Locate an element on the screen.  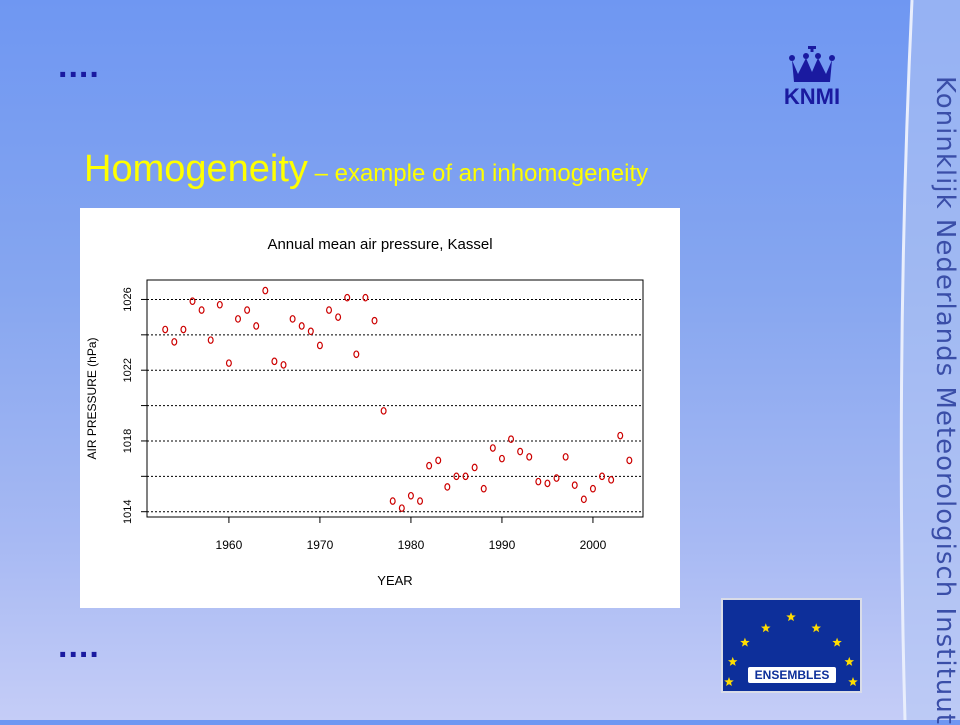
x-tick-label: 1970 is located at coordinates (320, 545).